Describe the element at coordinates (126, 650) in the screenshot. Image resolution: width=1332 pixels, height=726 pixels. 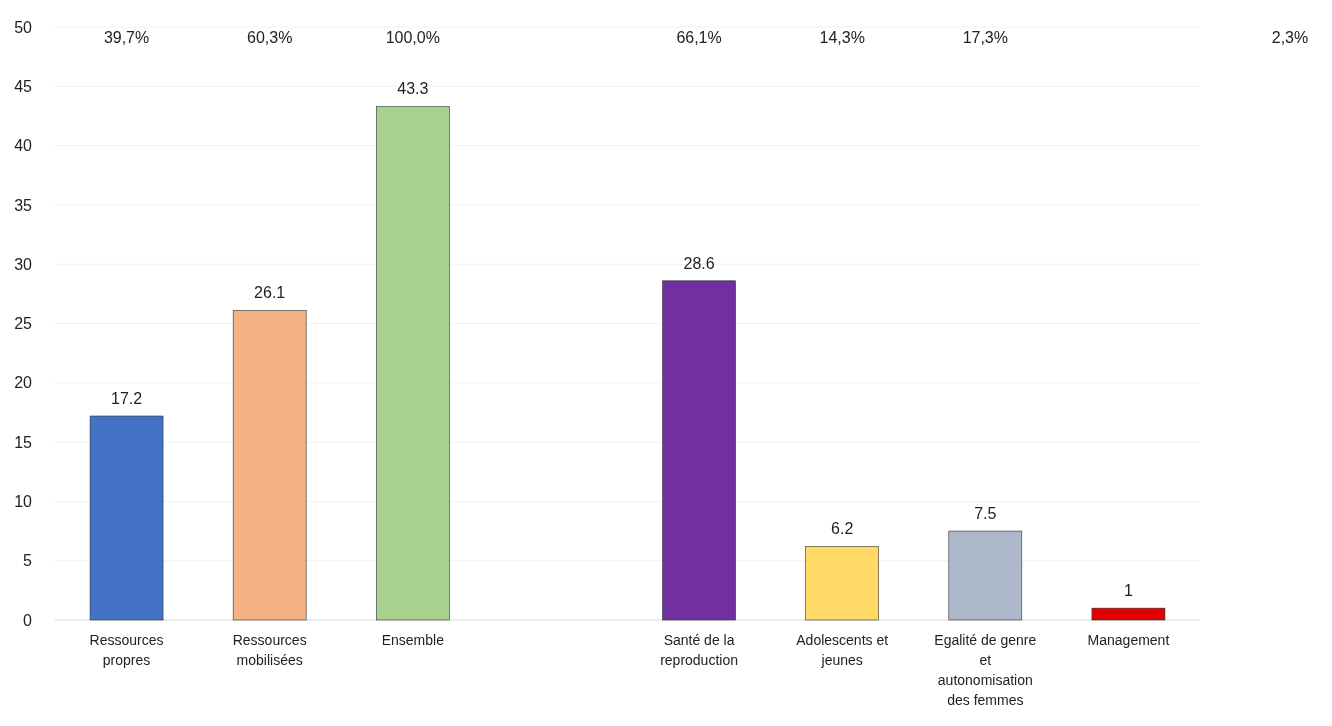
I see `x-tick-label: Ressources propres` at that location.